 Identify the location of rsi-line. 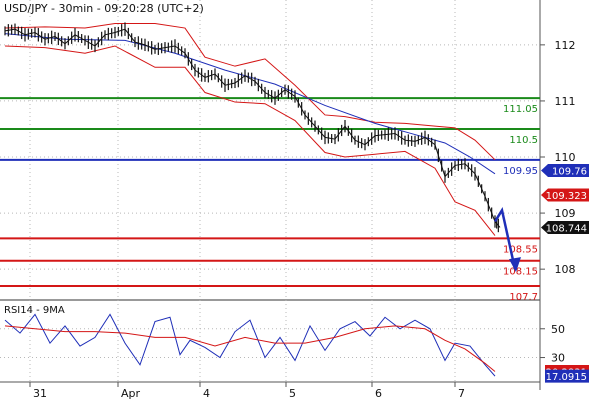
(250, 345).